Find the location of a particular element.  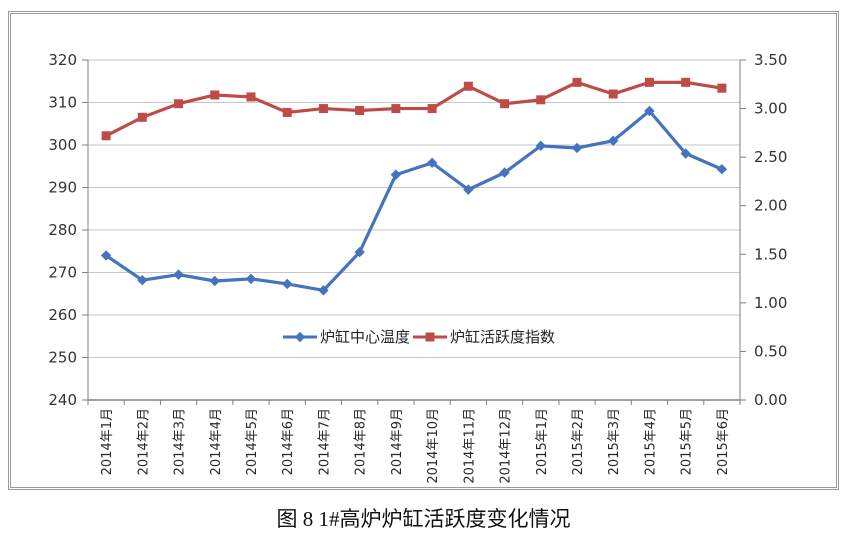

left-axis-tick-label: 290 is located at coordinates (62, 188).